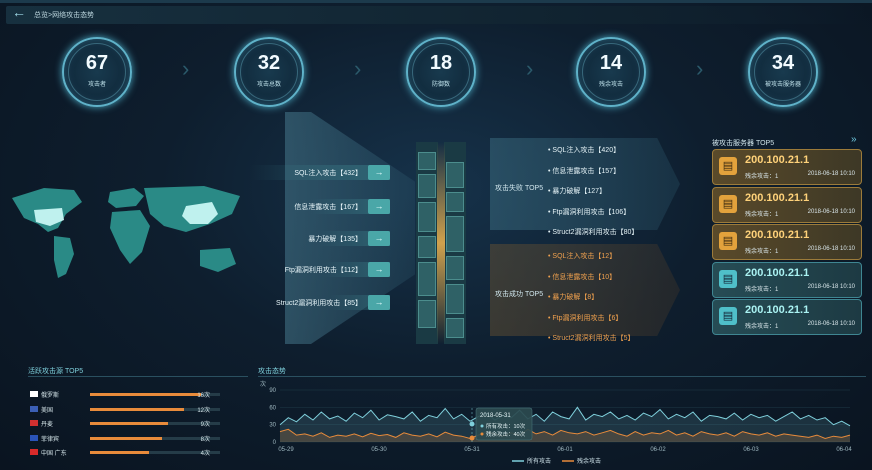 The image size is (872, 470). I want to click on trend-divider, so click(562, 376).